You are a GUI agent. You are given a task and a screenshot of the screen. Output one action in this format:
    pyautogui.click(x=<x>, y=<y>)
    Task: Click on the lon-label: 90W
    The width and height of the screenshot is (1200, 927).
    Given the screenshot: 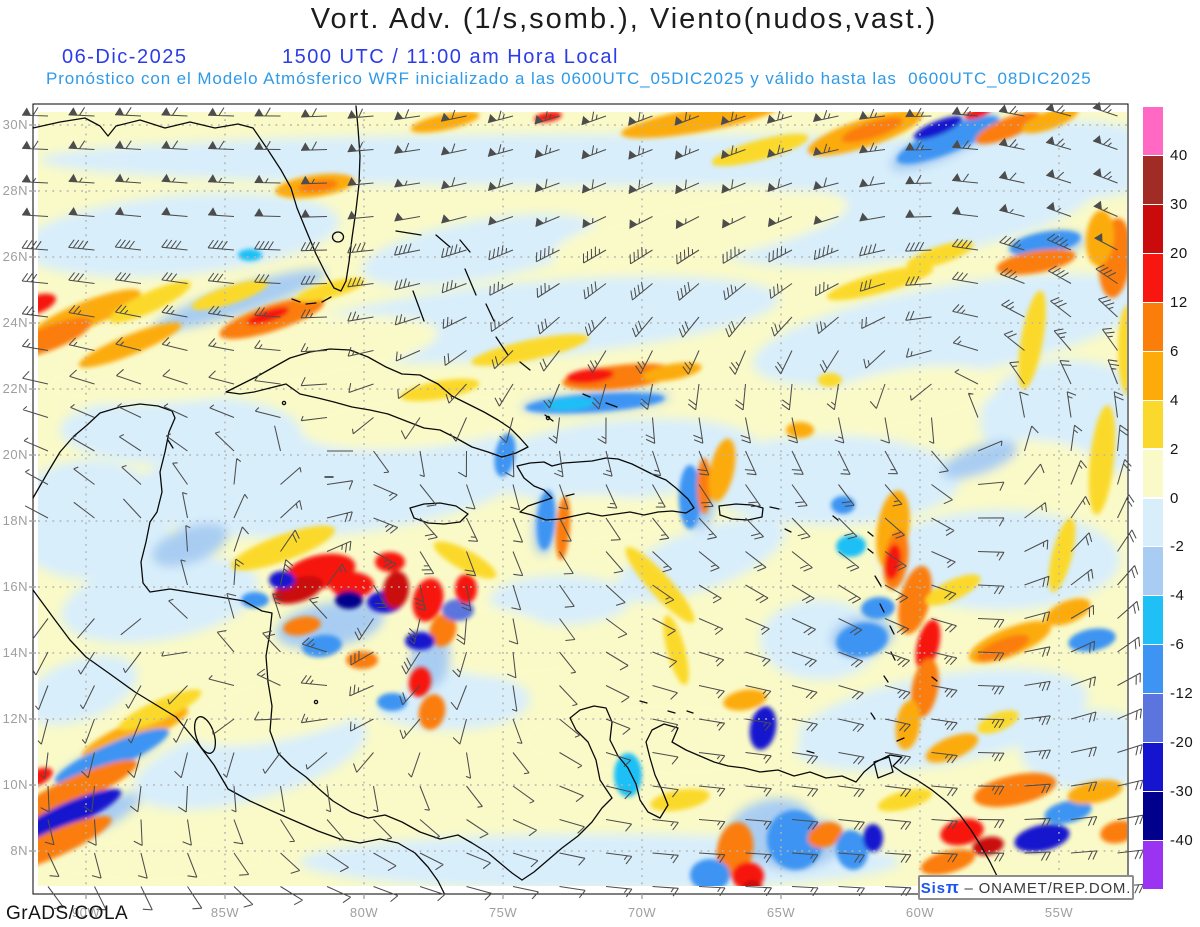 What is the action you would take?
    pyautogui.click(x=86, y=912)
    